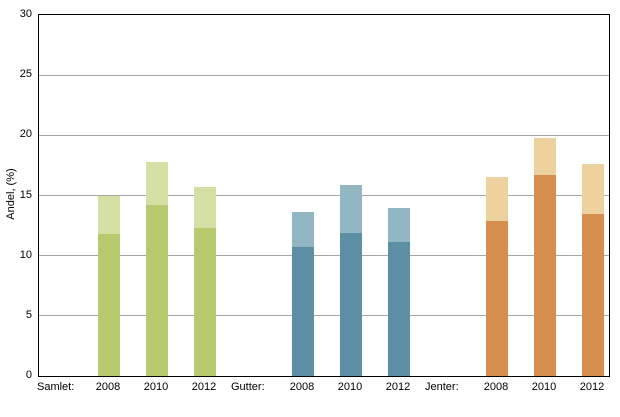 This screenshot has height=417, width=620. I want to click on x-tick-label-jenter-2012: 2012, so click(592, 387).